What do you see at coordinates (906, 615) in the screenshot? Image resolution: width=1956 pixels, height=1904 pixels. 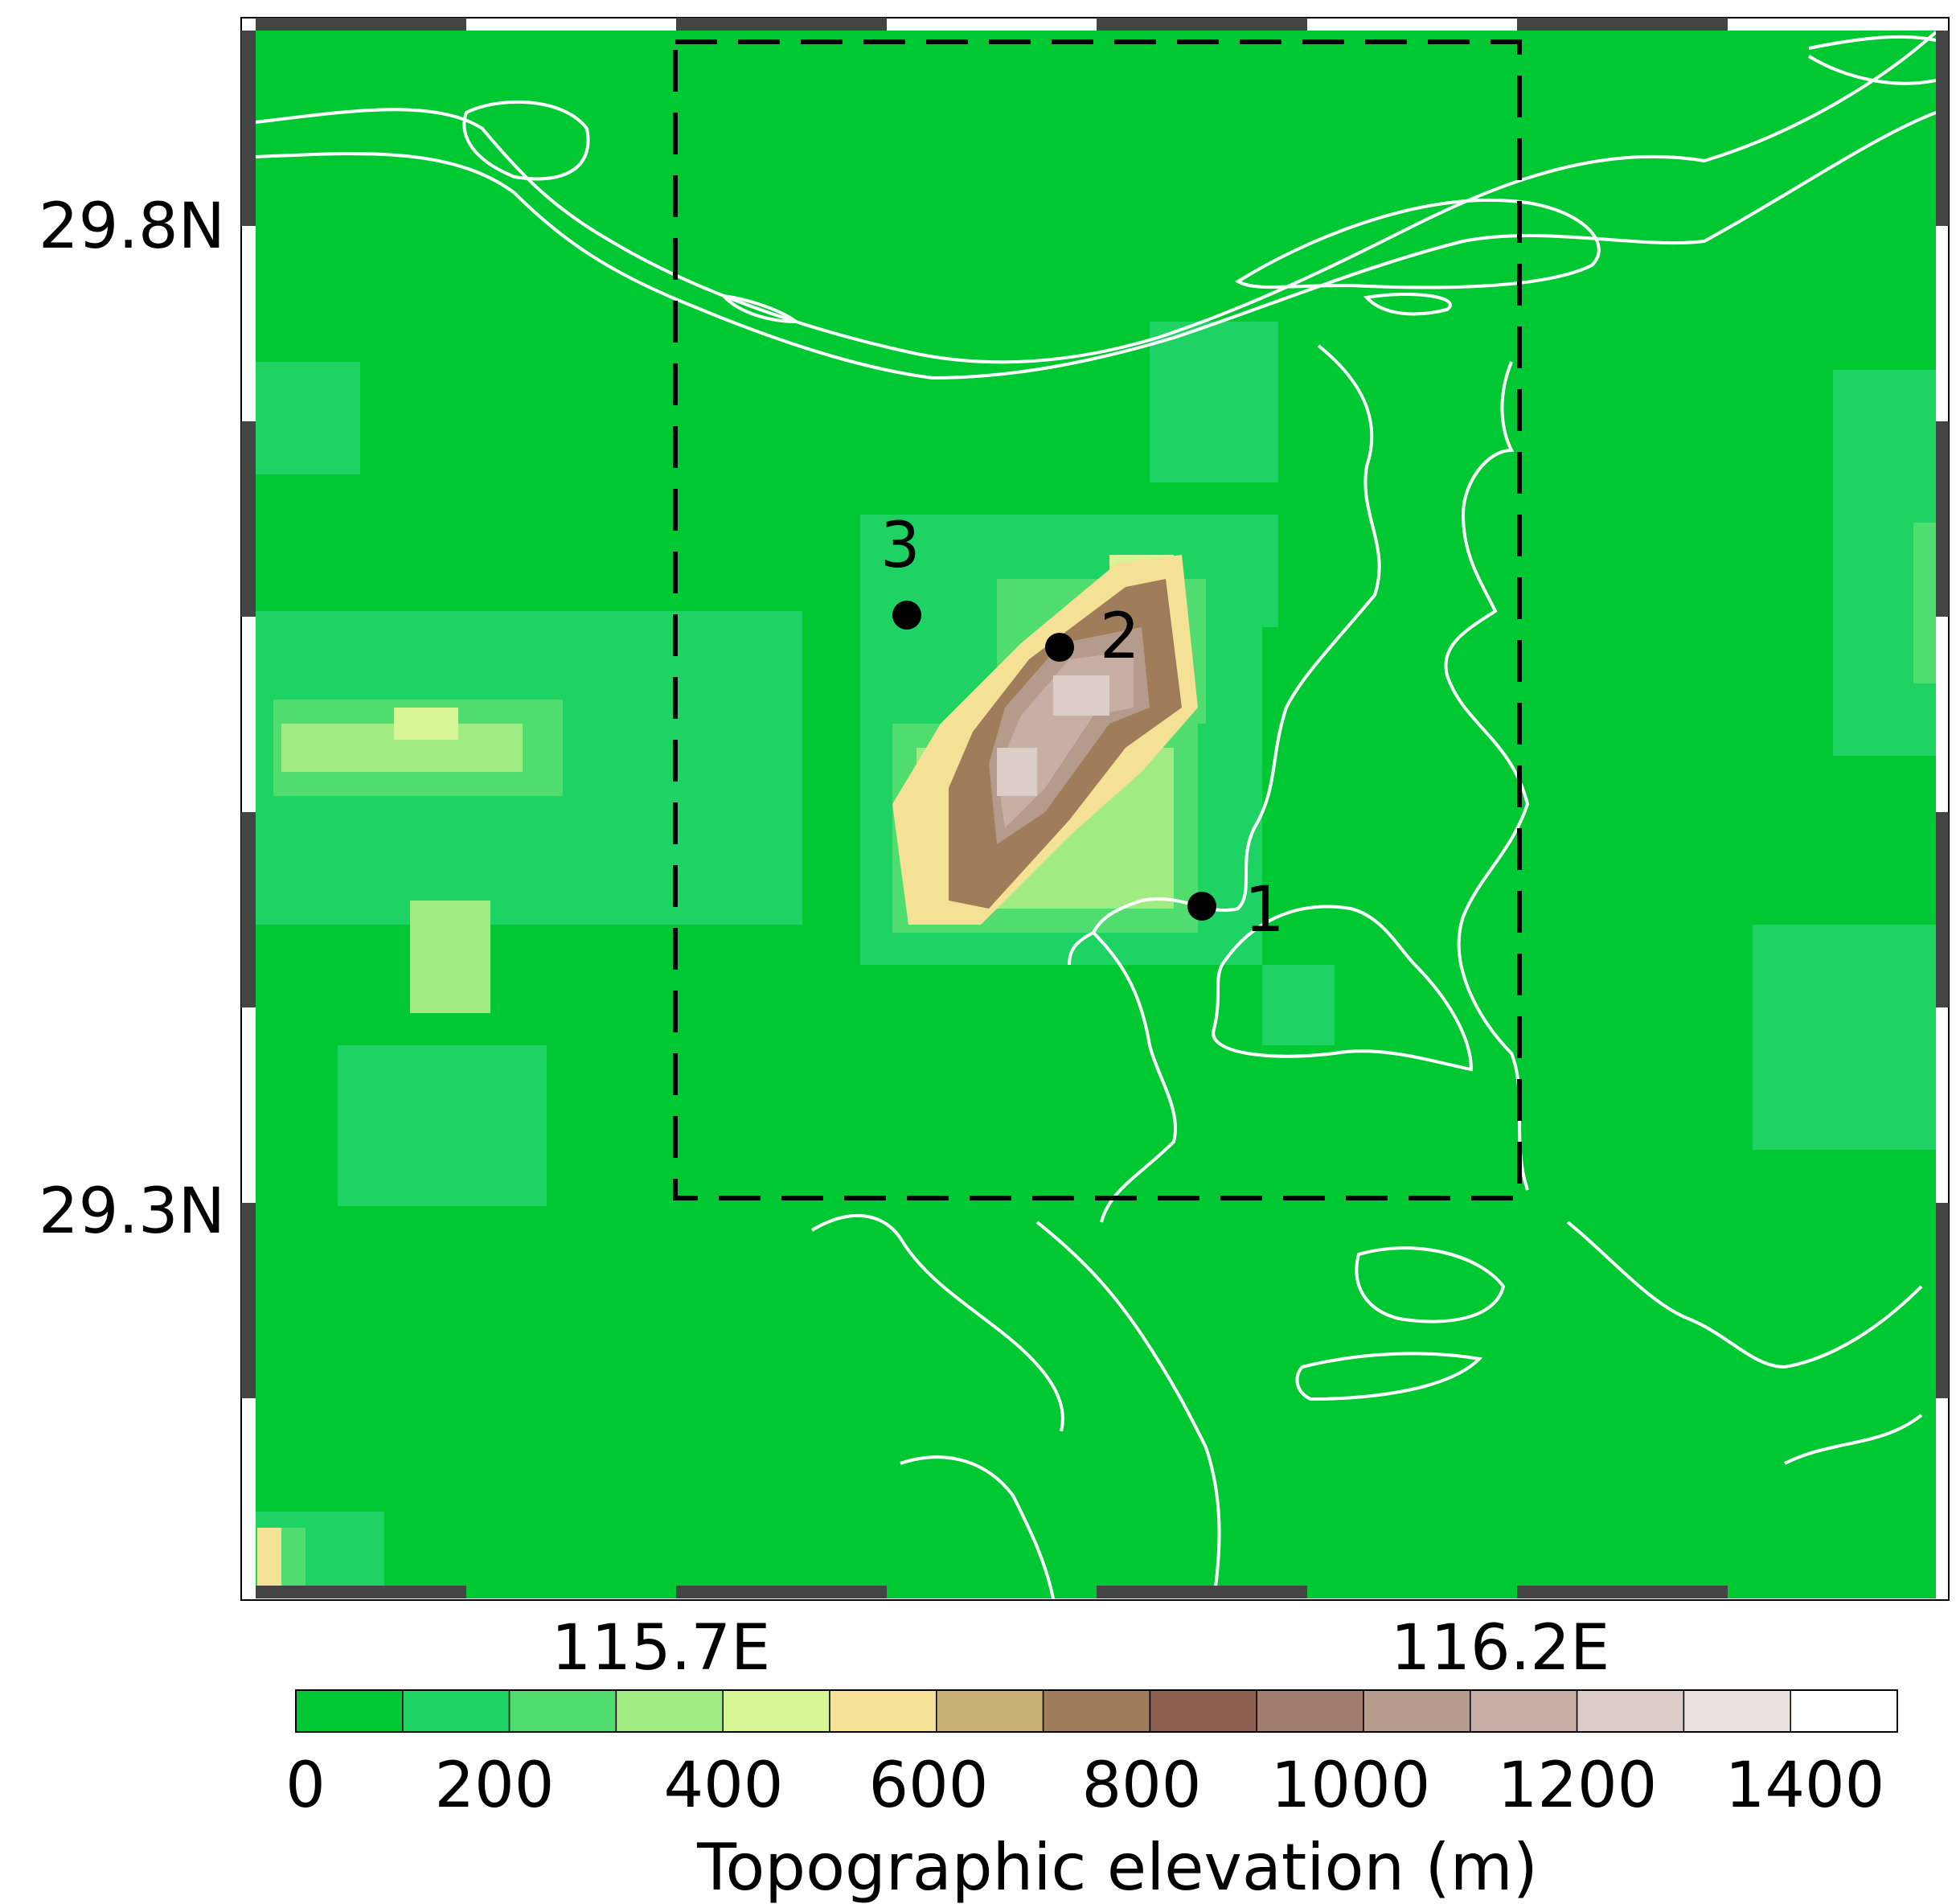 I see `station-3-marker` at bounding box center [906, 615].